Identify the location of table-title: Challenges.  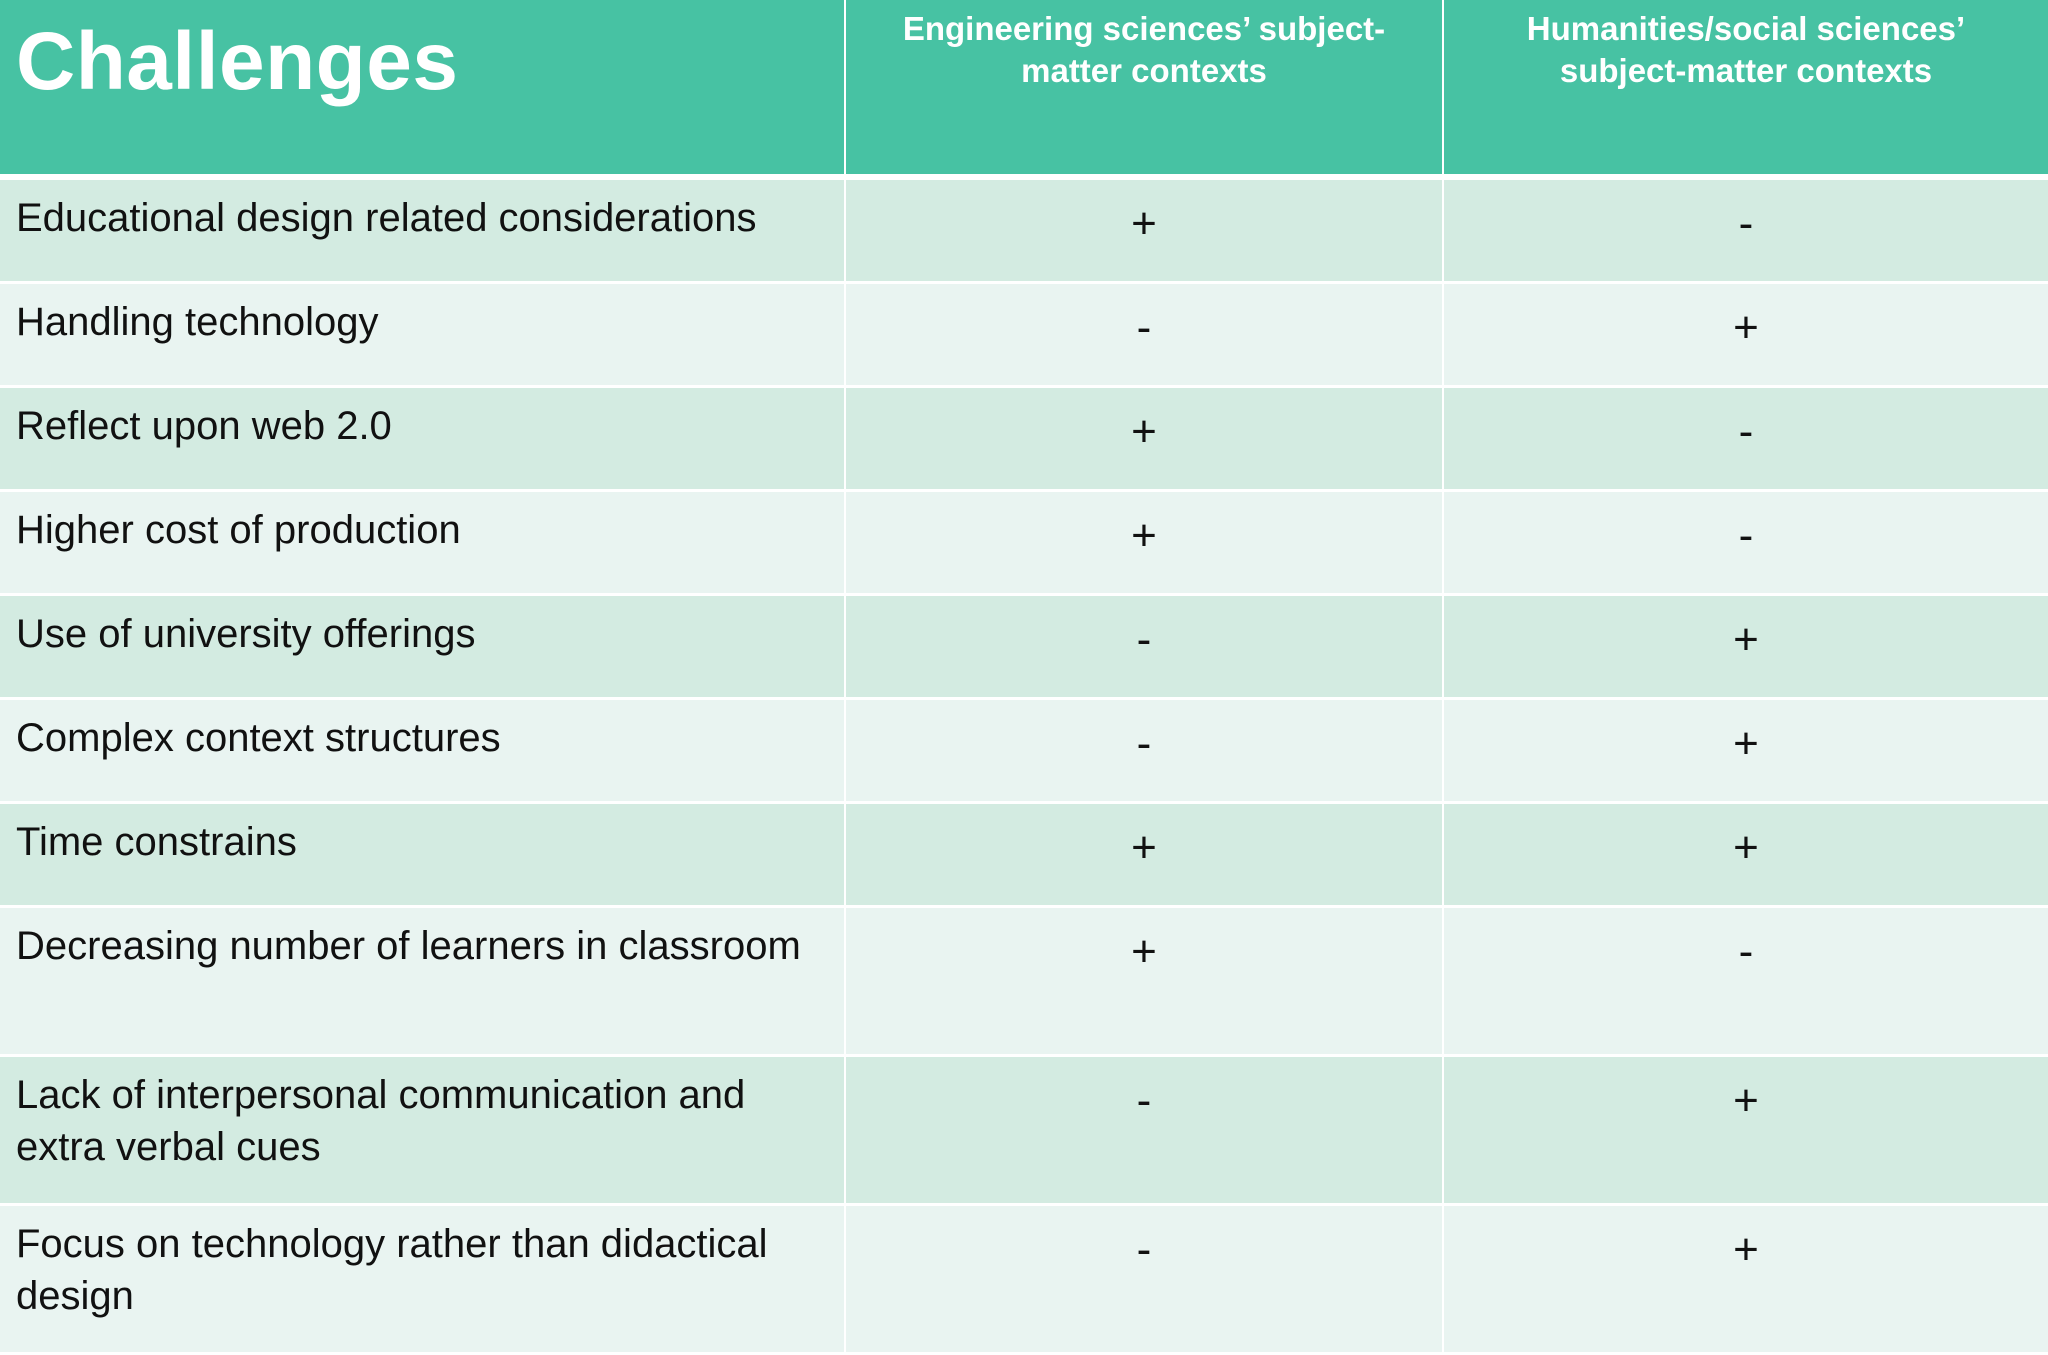
(423, 90).